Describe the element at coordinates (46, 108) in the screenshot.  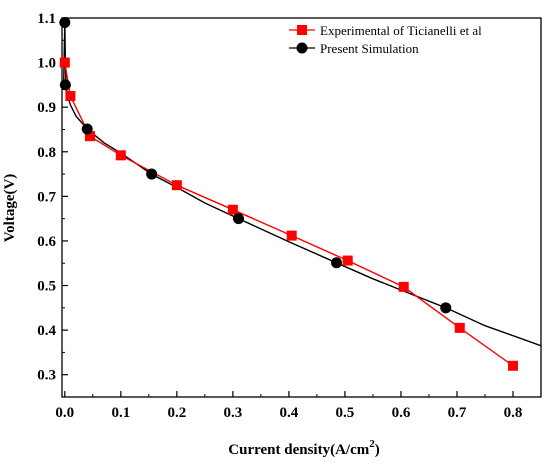
I see `y-tick-label: 0.9` at that location.